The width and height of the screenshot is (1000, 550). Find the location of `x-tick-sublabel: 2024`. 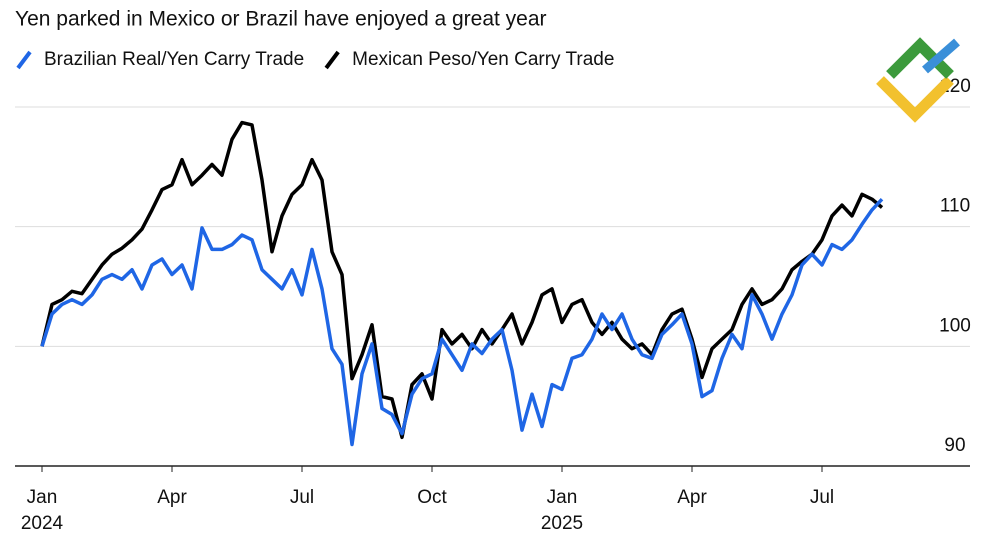

x-tick-sublabel: 2024 is located at coordinates (42, 523).